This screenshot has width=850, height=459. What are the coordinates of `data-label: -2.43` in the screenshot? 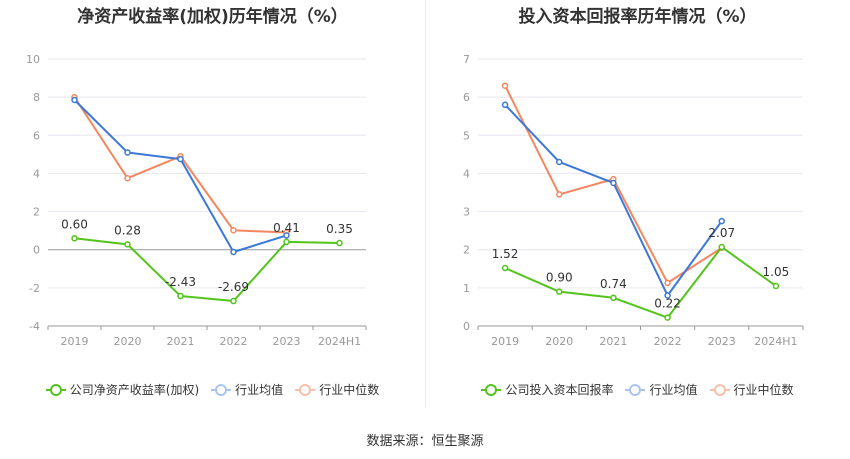 It's located at (180, 282).